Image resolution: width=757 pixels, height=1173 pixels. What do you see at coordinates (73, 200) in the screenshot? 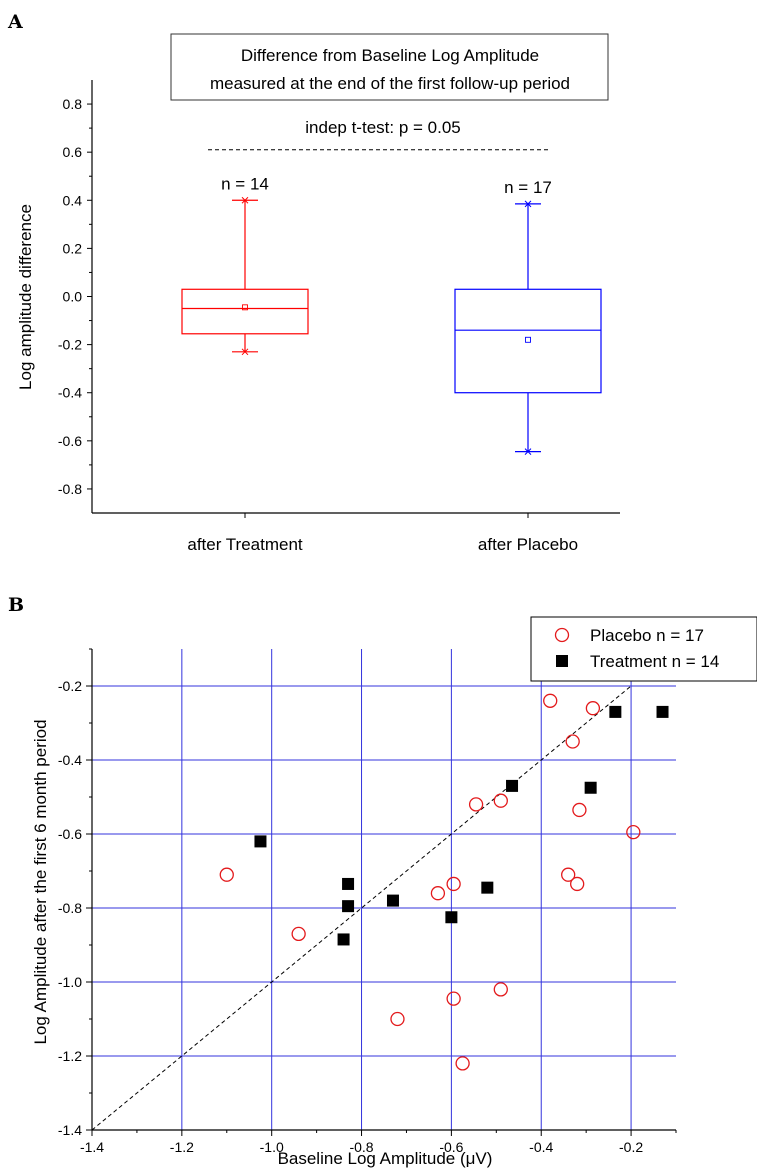
I see `y-tick-label: 0.4` at bounding box center [73, 200].